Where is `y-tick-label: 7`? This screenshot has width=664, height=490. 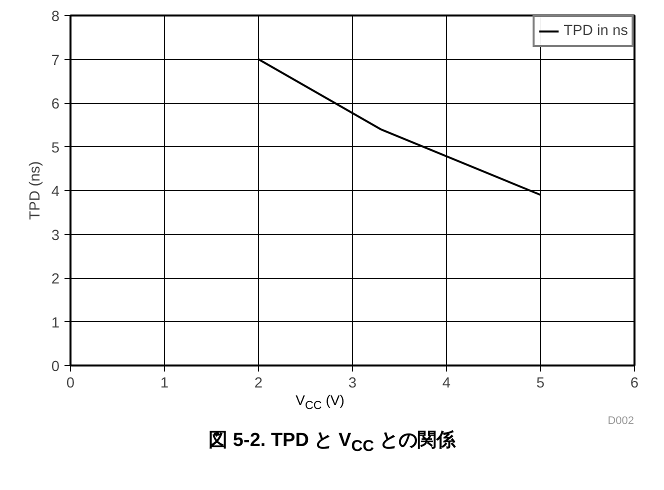 y-tick-label: 7 is located at coordinates (55, 60).